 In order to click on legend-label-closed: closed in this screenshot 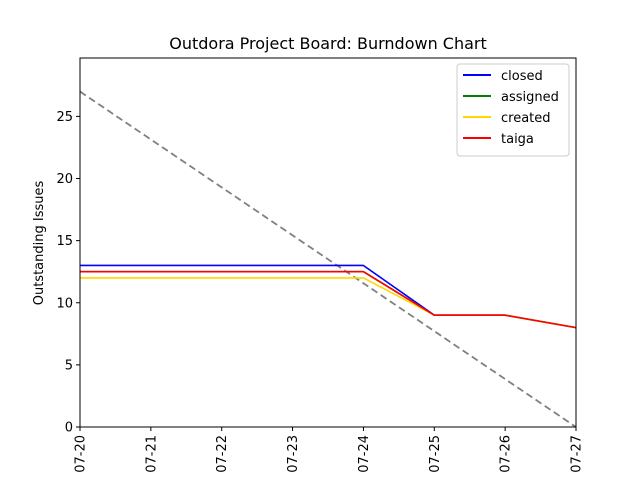, I will do `click(522, 76)`.